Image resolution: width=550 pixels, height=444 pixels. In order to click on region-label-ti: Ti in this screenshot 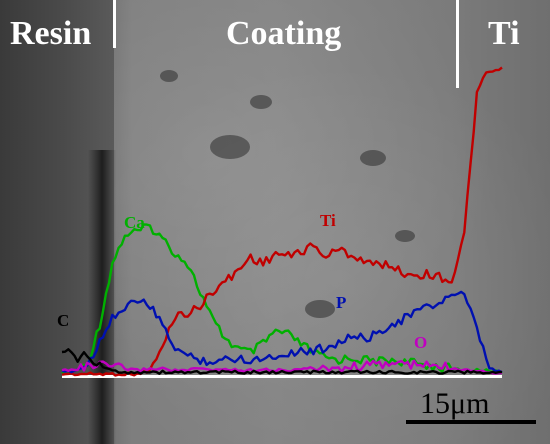, I will do `click(504, 33)`.